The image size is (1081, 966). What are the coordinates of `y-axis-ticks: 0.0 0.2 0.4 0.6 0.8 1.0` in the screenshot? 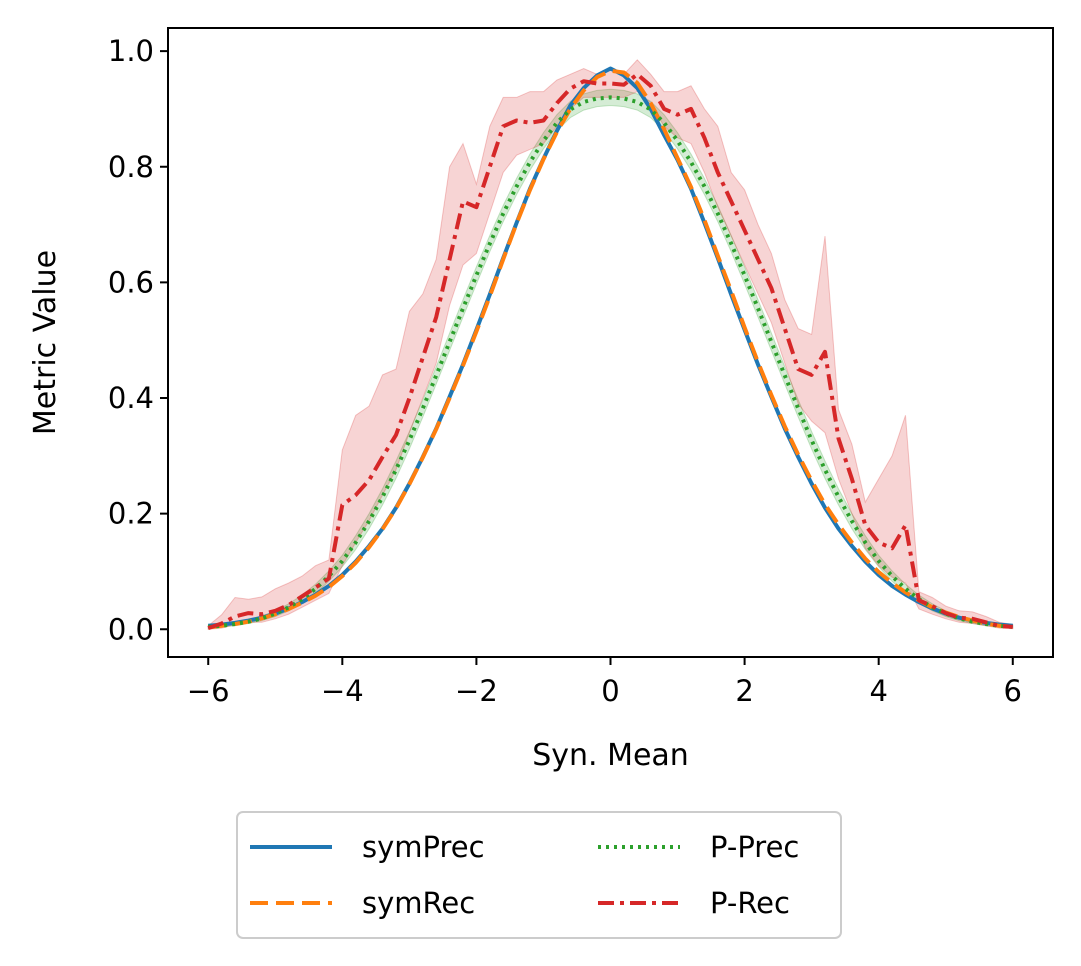 It's located at (138, 340).